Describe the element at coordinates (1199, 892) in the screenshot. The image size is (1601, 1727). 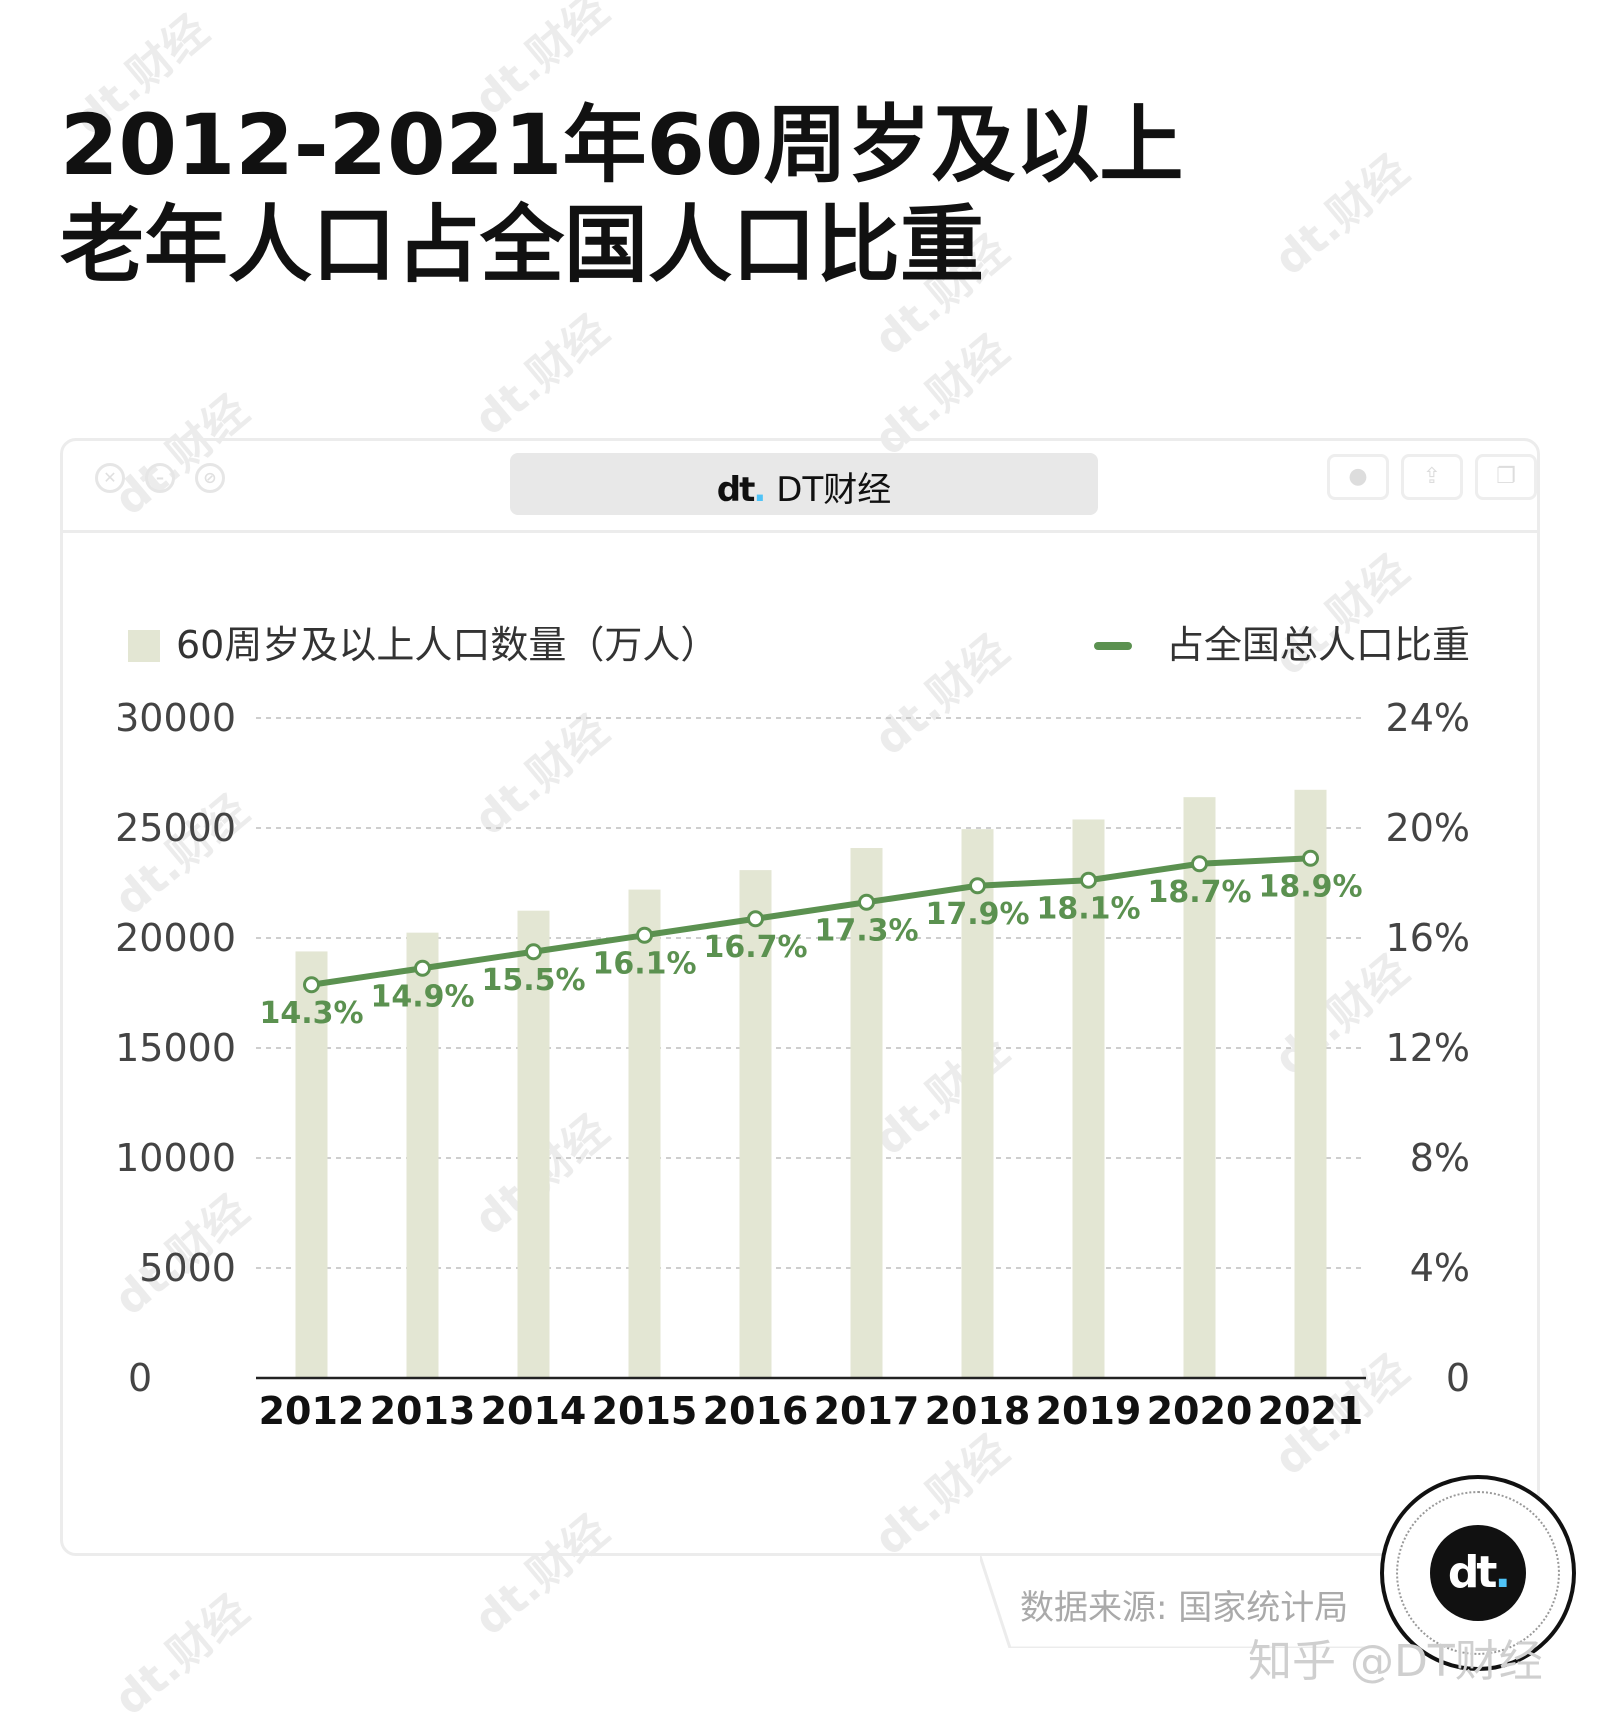
I see `data-label: 18.7%` at that location.